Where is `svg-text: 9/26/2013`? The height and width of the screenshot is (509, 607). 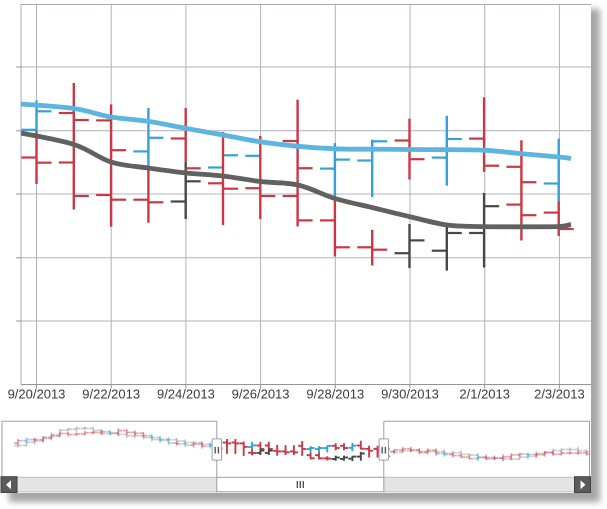
svg-text: 9/26/2013 is located at coordinates (261, 394).